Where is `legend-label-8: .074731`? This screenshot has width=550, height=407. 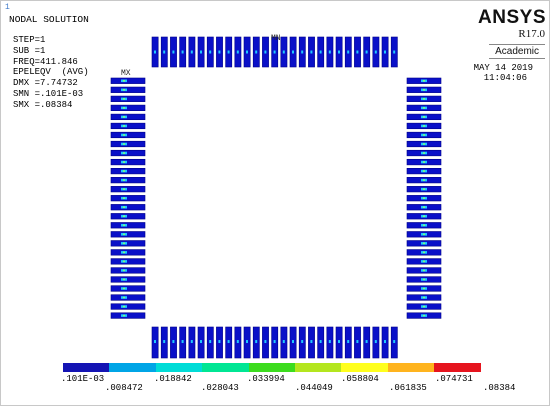
legend-label-8: .074731 is located at coordinates (454, 379).